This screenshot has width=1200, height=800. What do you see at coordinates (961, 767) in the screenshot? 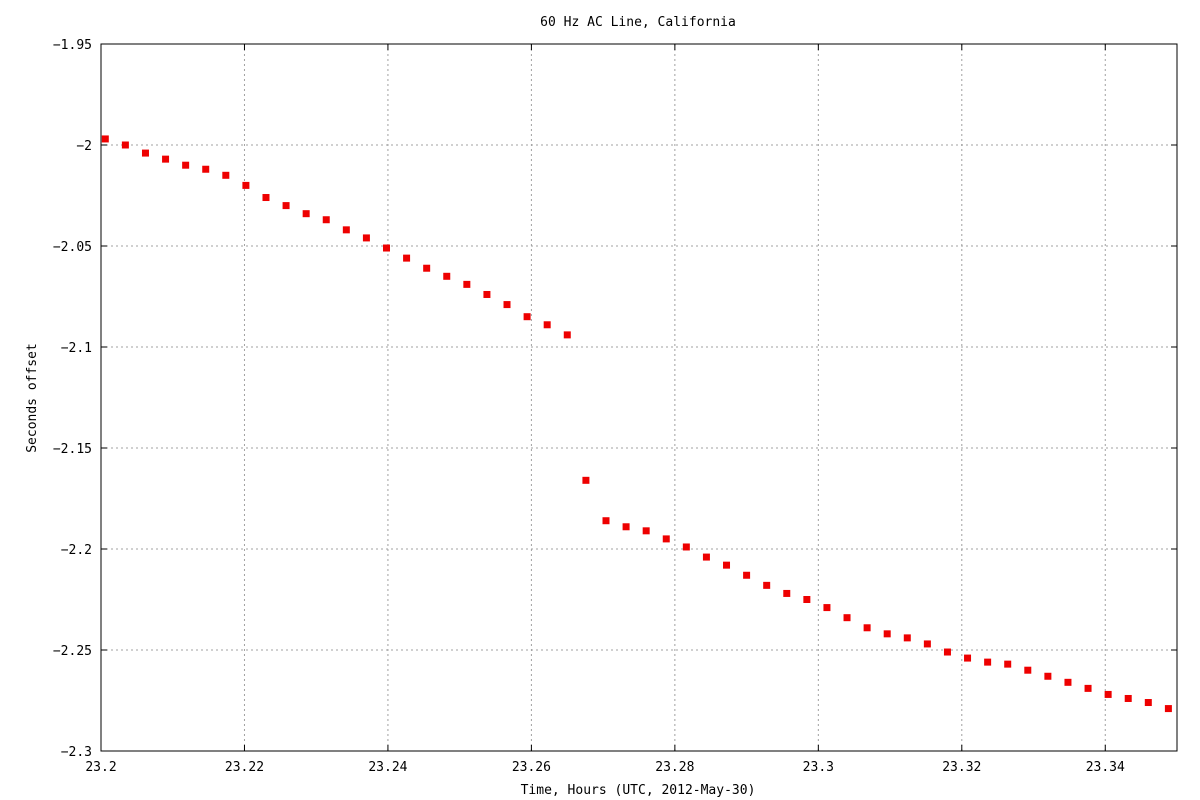
I see `x-tick-label: 23.32` at bounding box center [961, 767].